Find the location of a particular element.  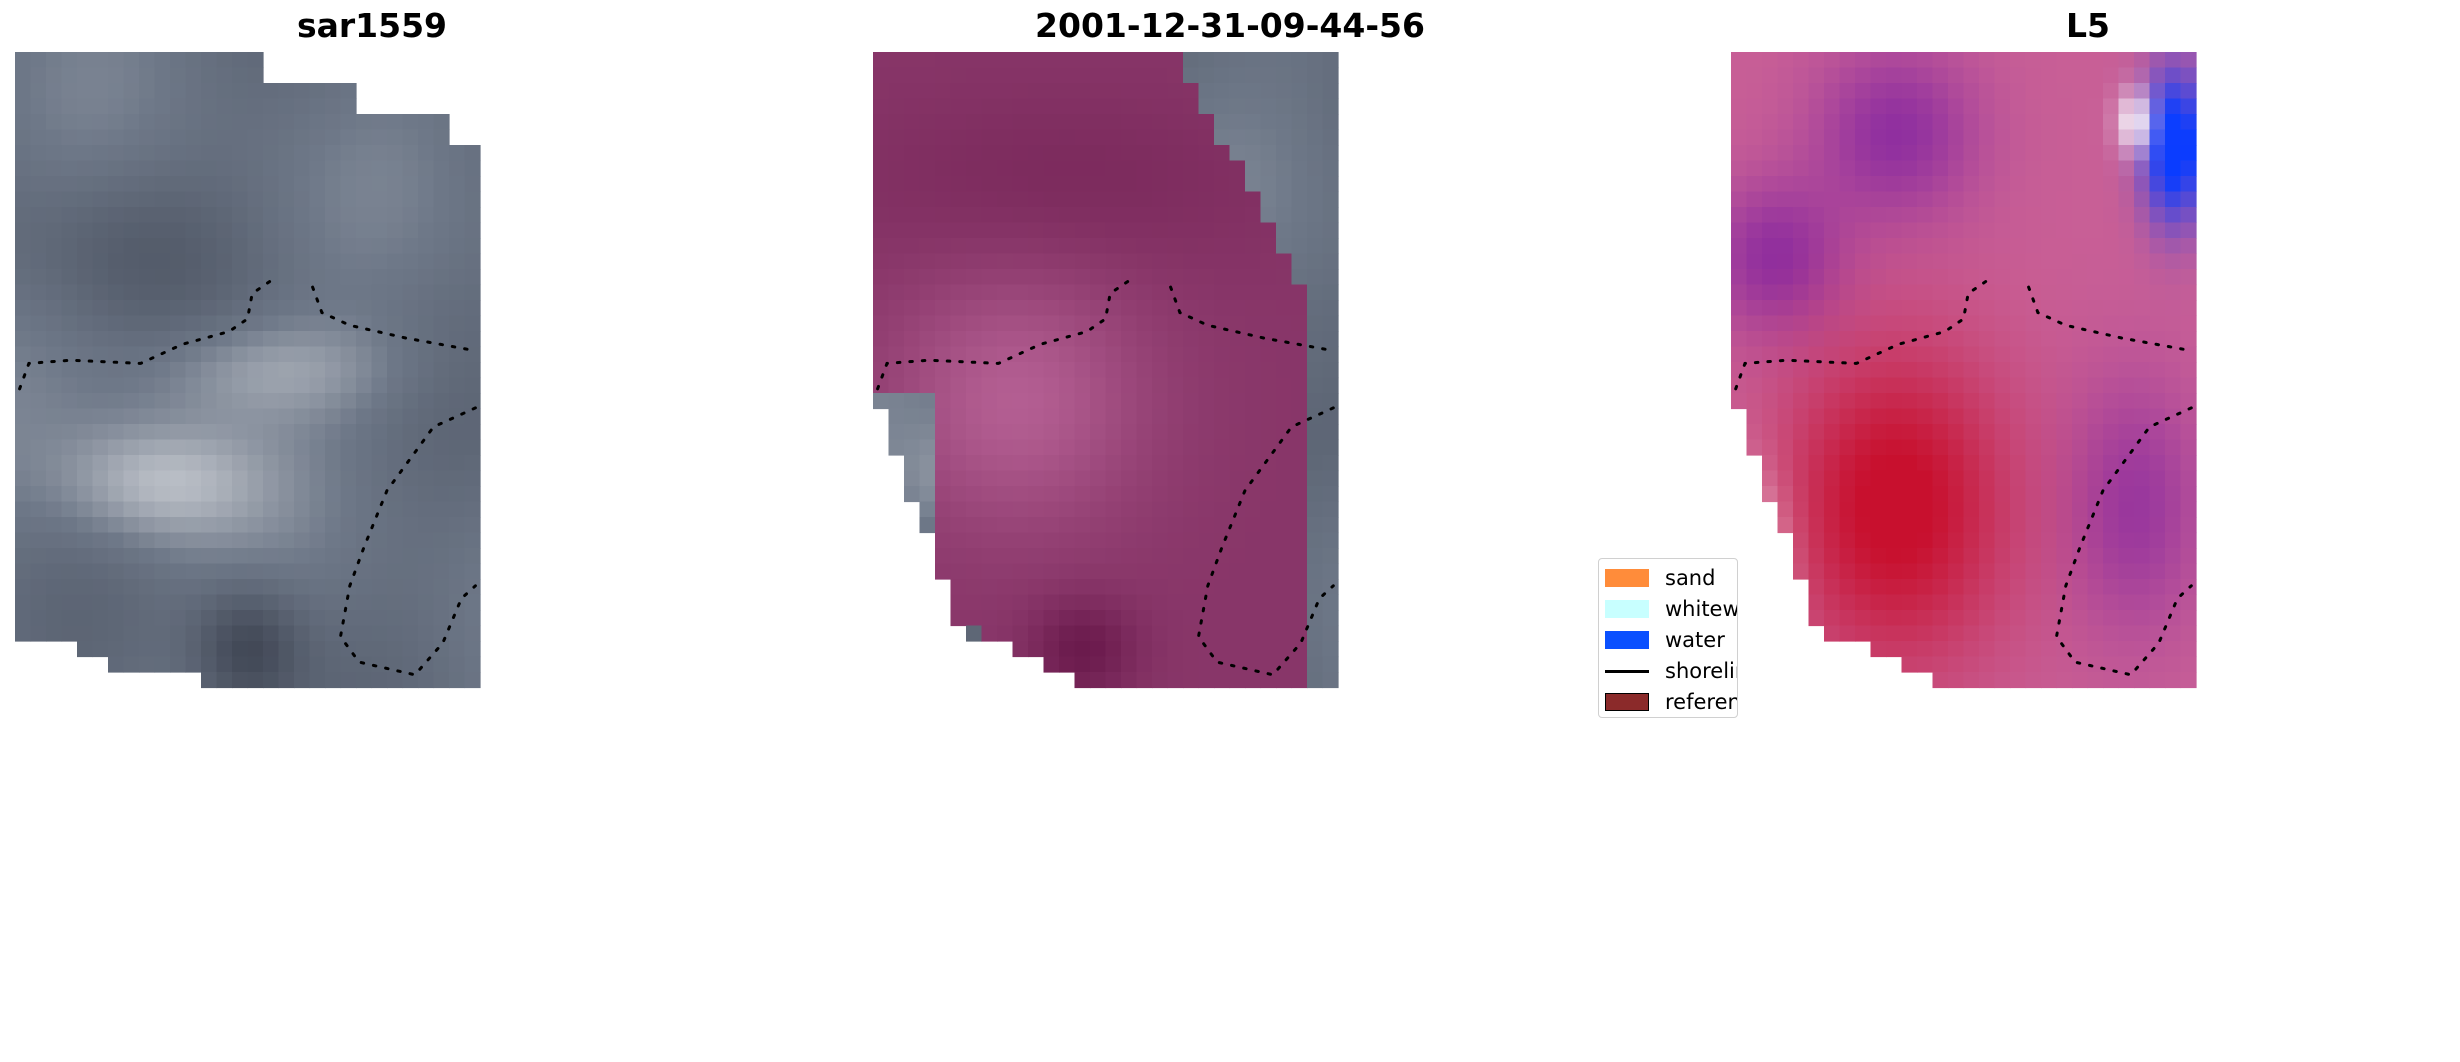

legend-label-shoreline: shoreline is located at coordinates (1701, 671).